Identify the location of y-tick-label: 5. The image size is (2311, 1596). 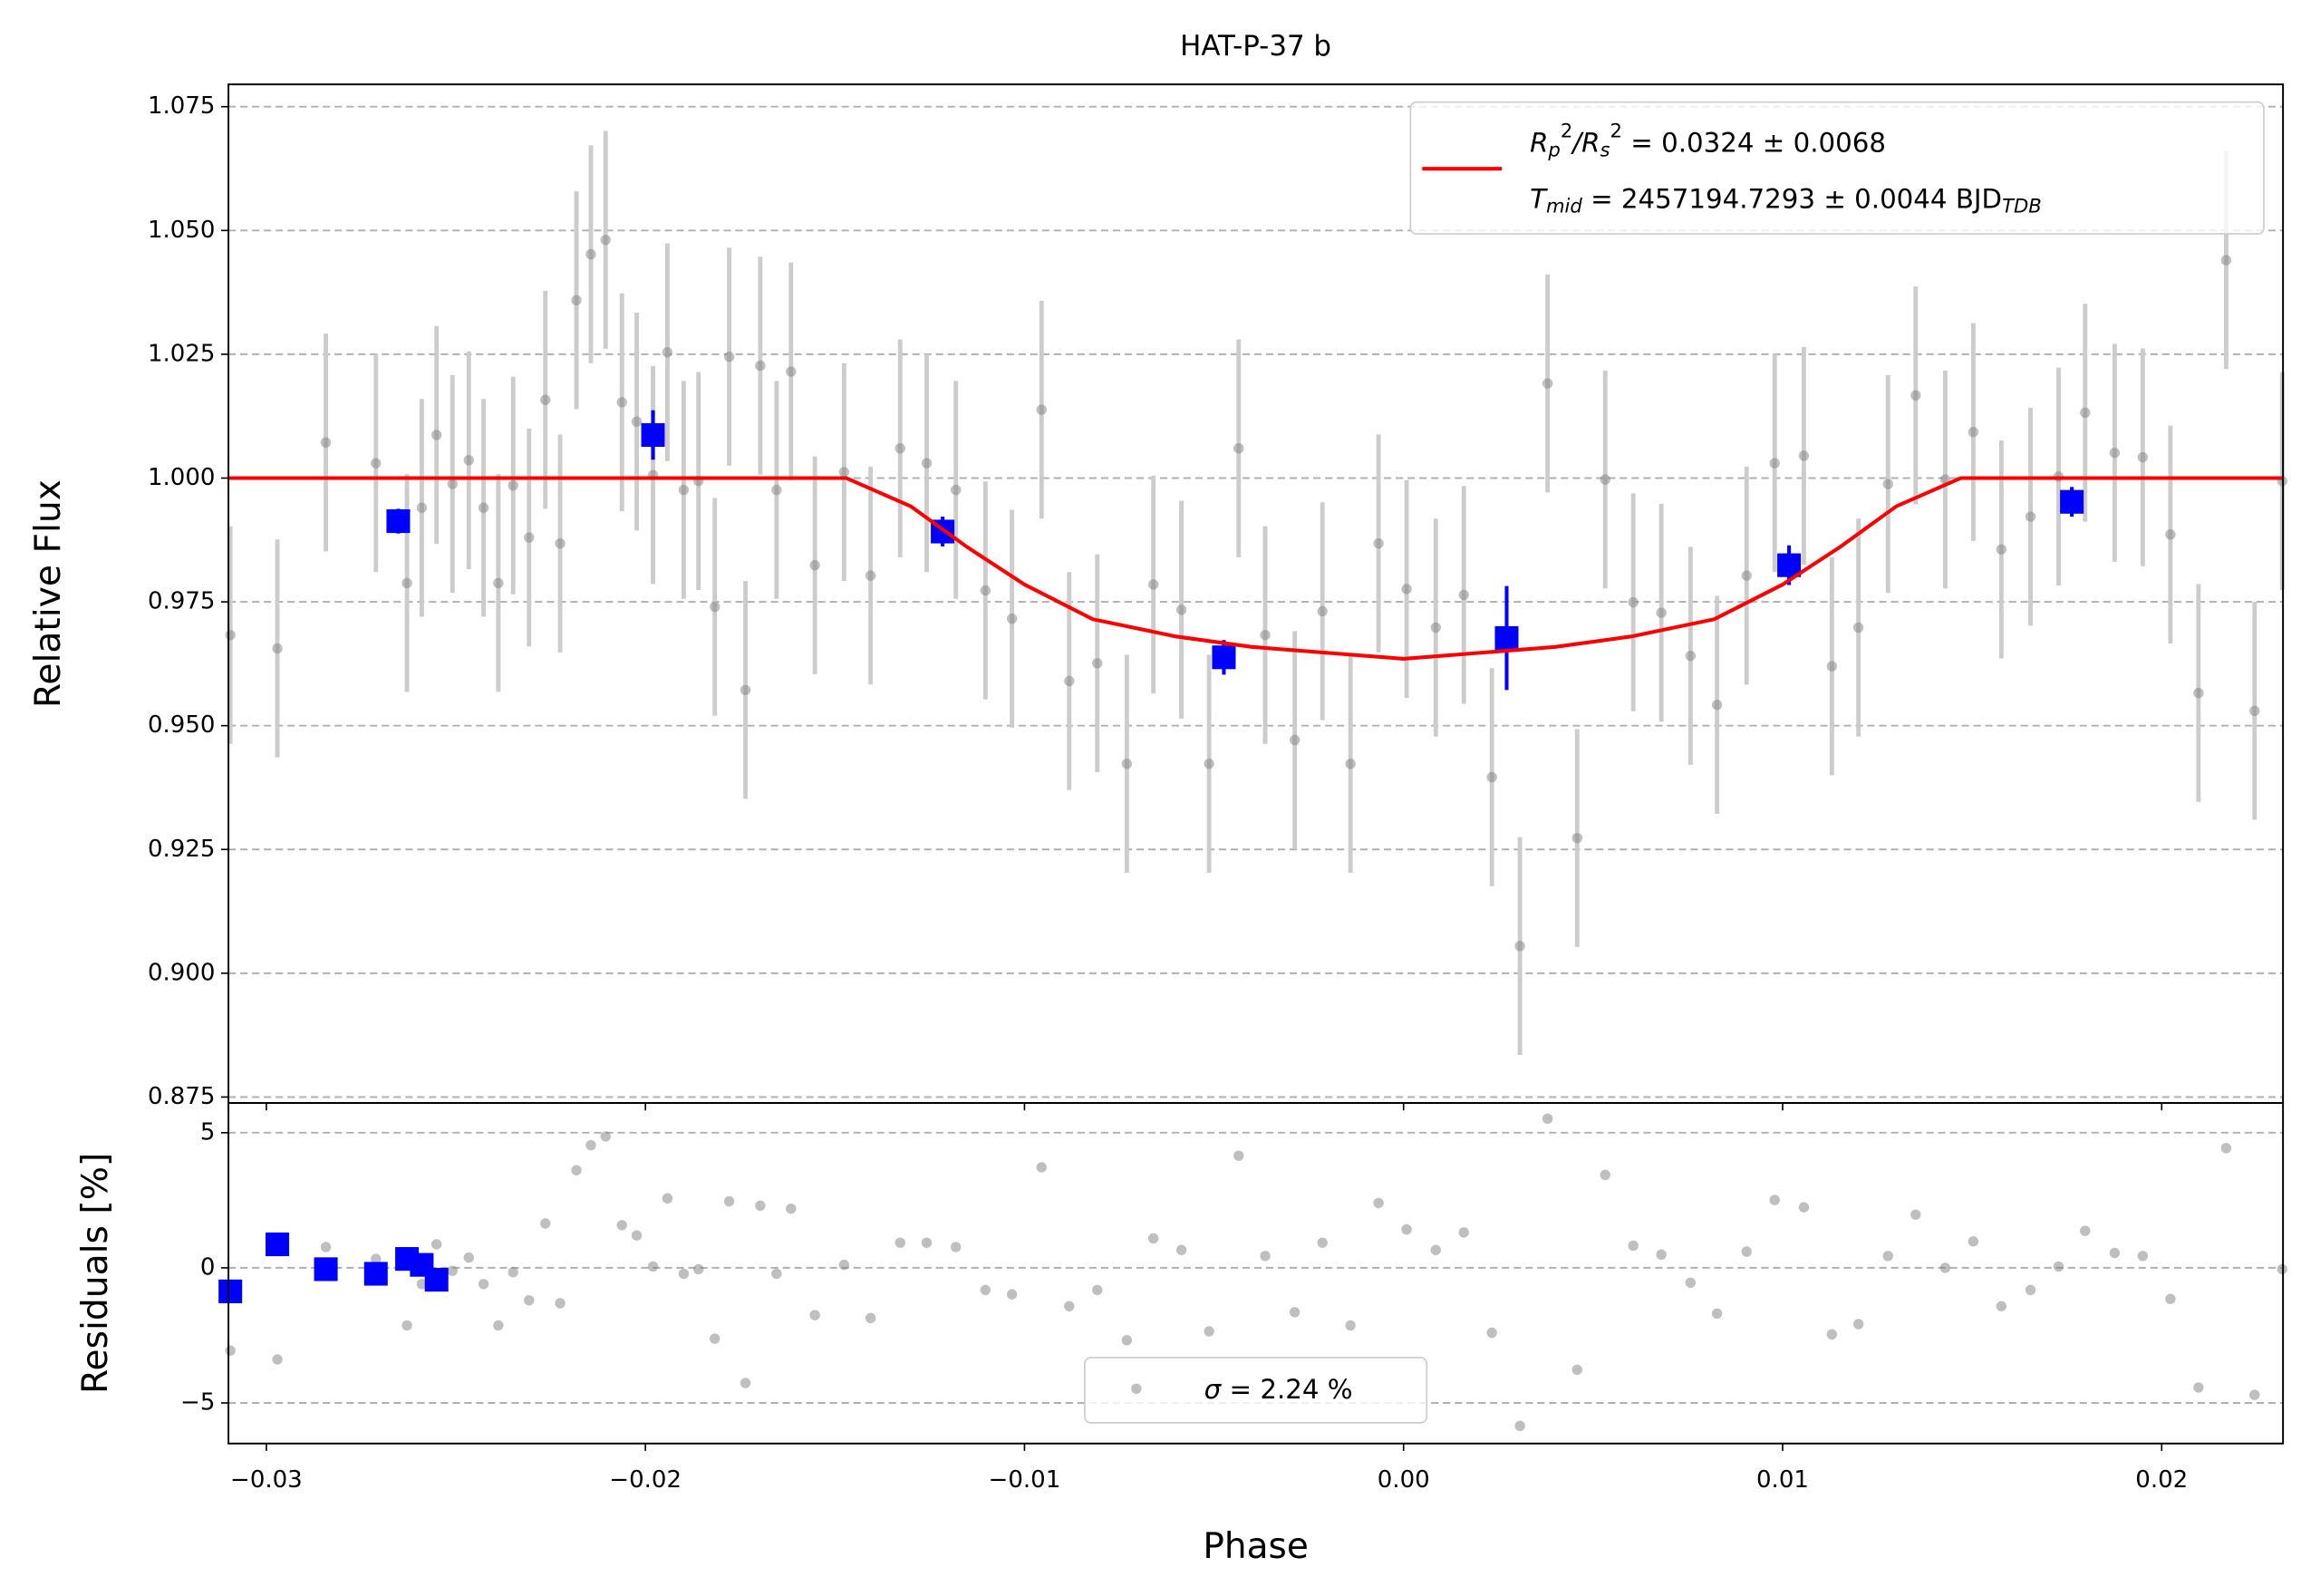
(208, 1132).